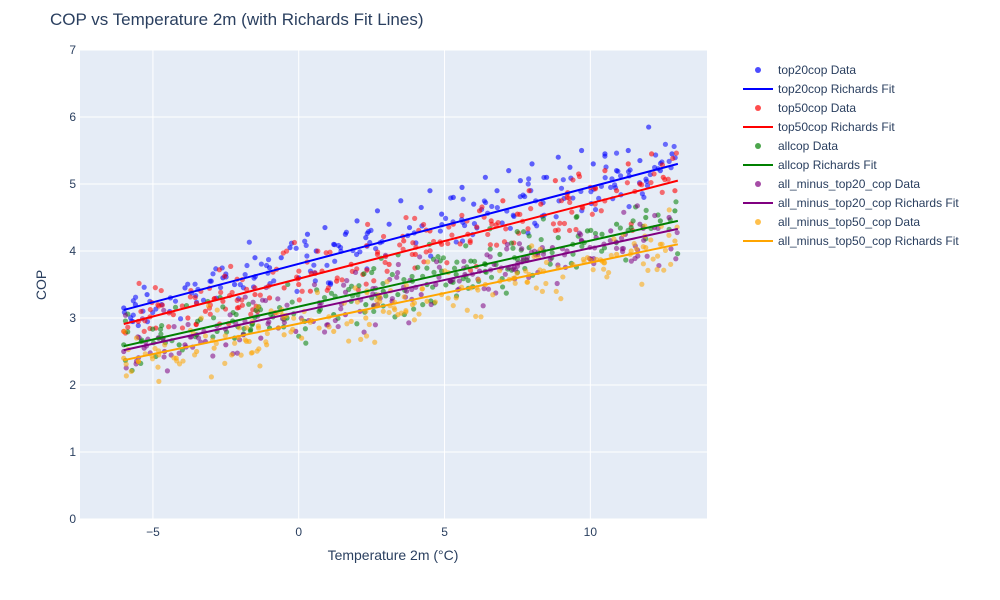 The width and height of the screenshot is (1000, 600). Describe the element at coordinates (810, 165) in the screenshot. I see `legend-item: allcop Richards Fit` at that location.